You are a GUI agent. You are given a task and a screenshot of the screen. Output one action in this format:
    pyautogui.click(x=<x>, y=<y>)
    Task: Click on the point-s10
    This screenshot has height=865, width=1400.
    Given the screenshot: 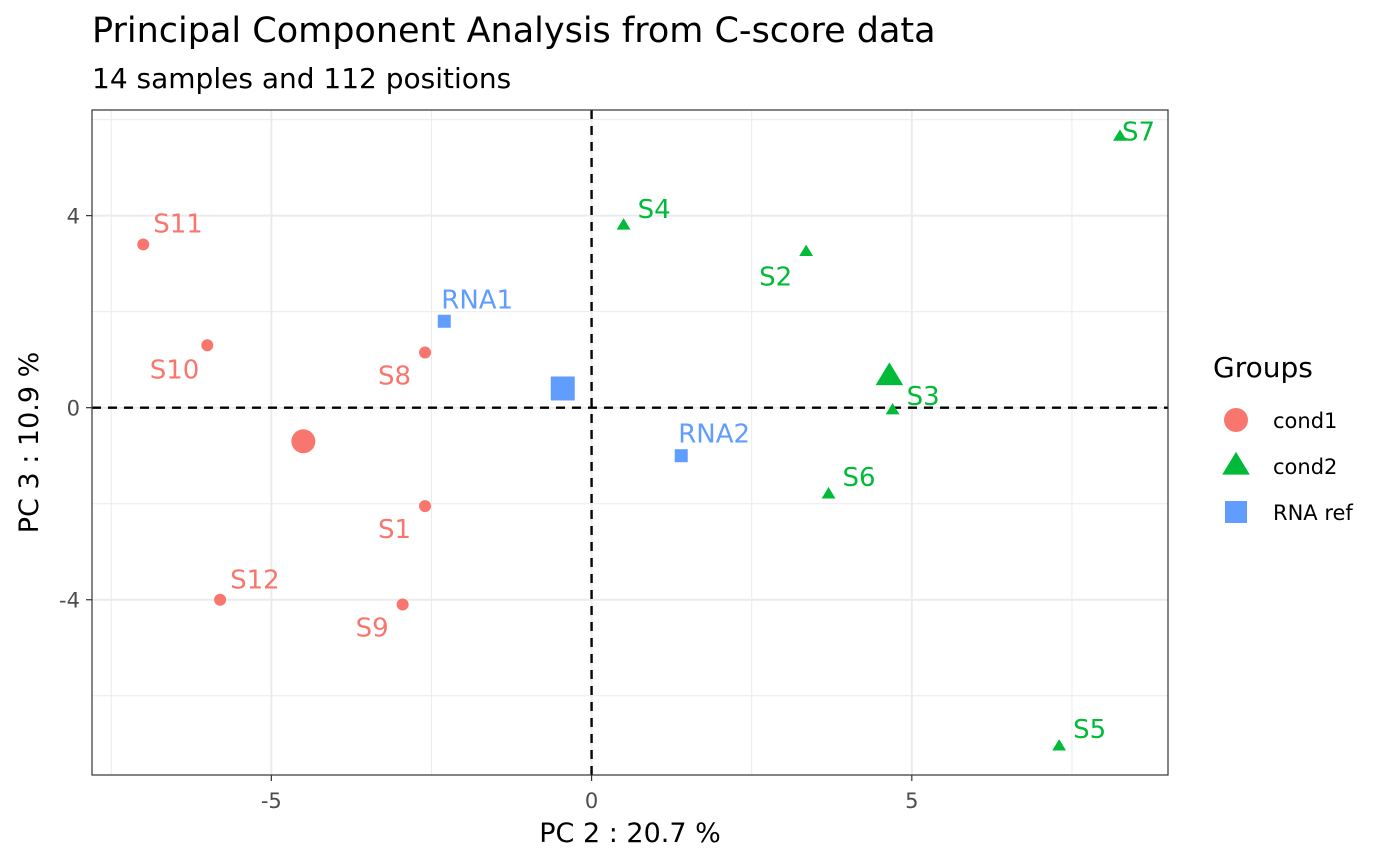 What is the action you would take?
    pyautogui.click(x=207, y=345)
    